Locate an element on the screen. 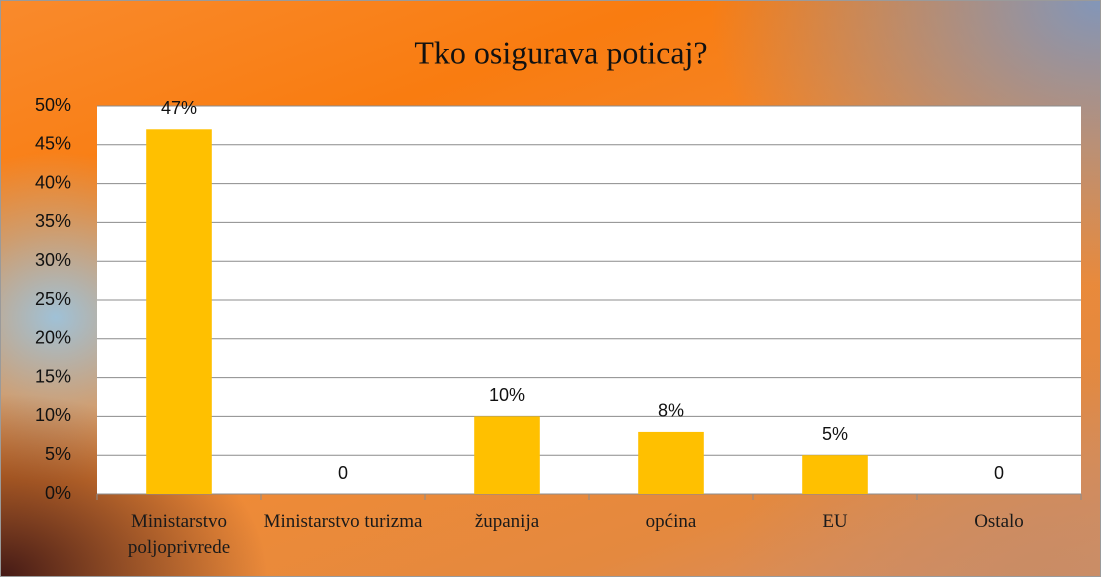  y-tick-label: 5% is located at coordinates (58, 454).